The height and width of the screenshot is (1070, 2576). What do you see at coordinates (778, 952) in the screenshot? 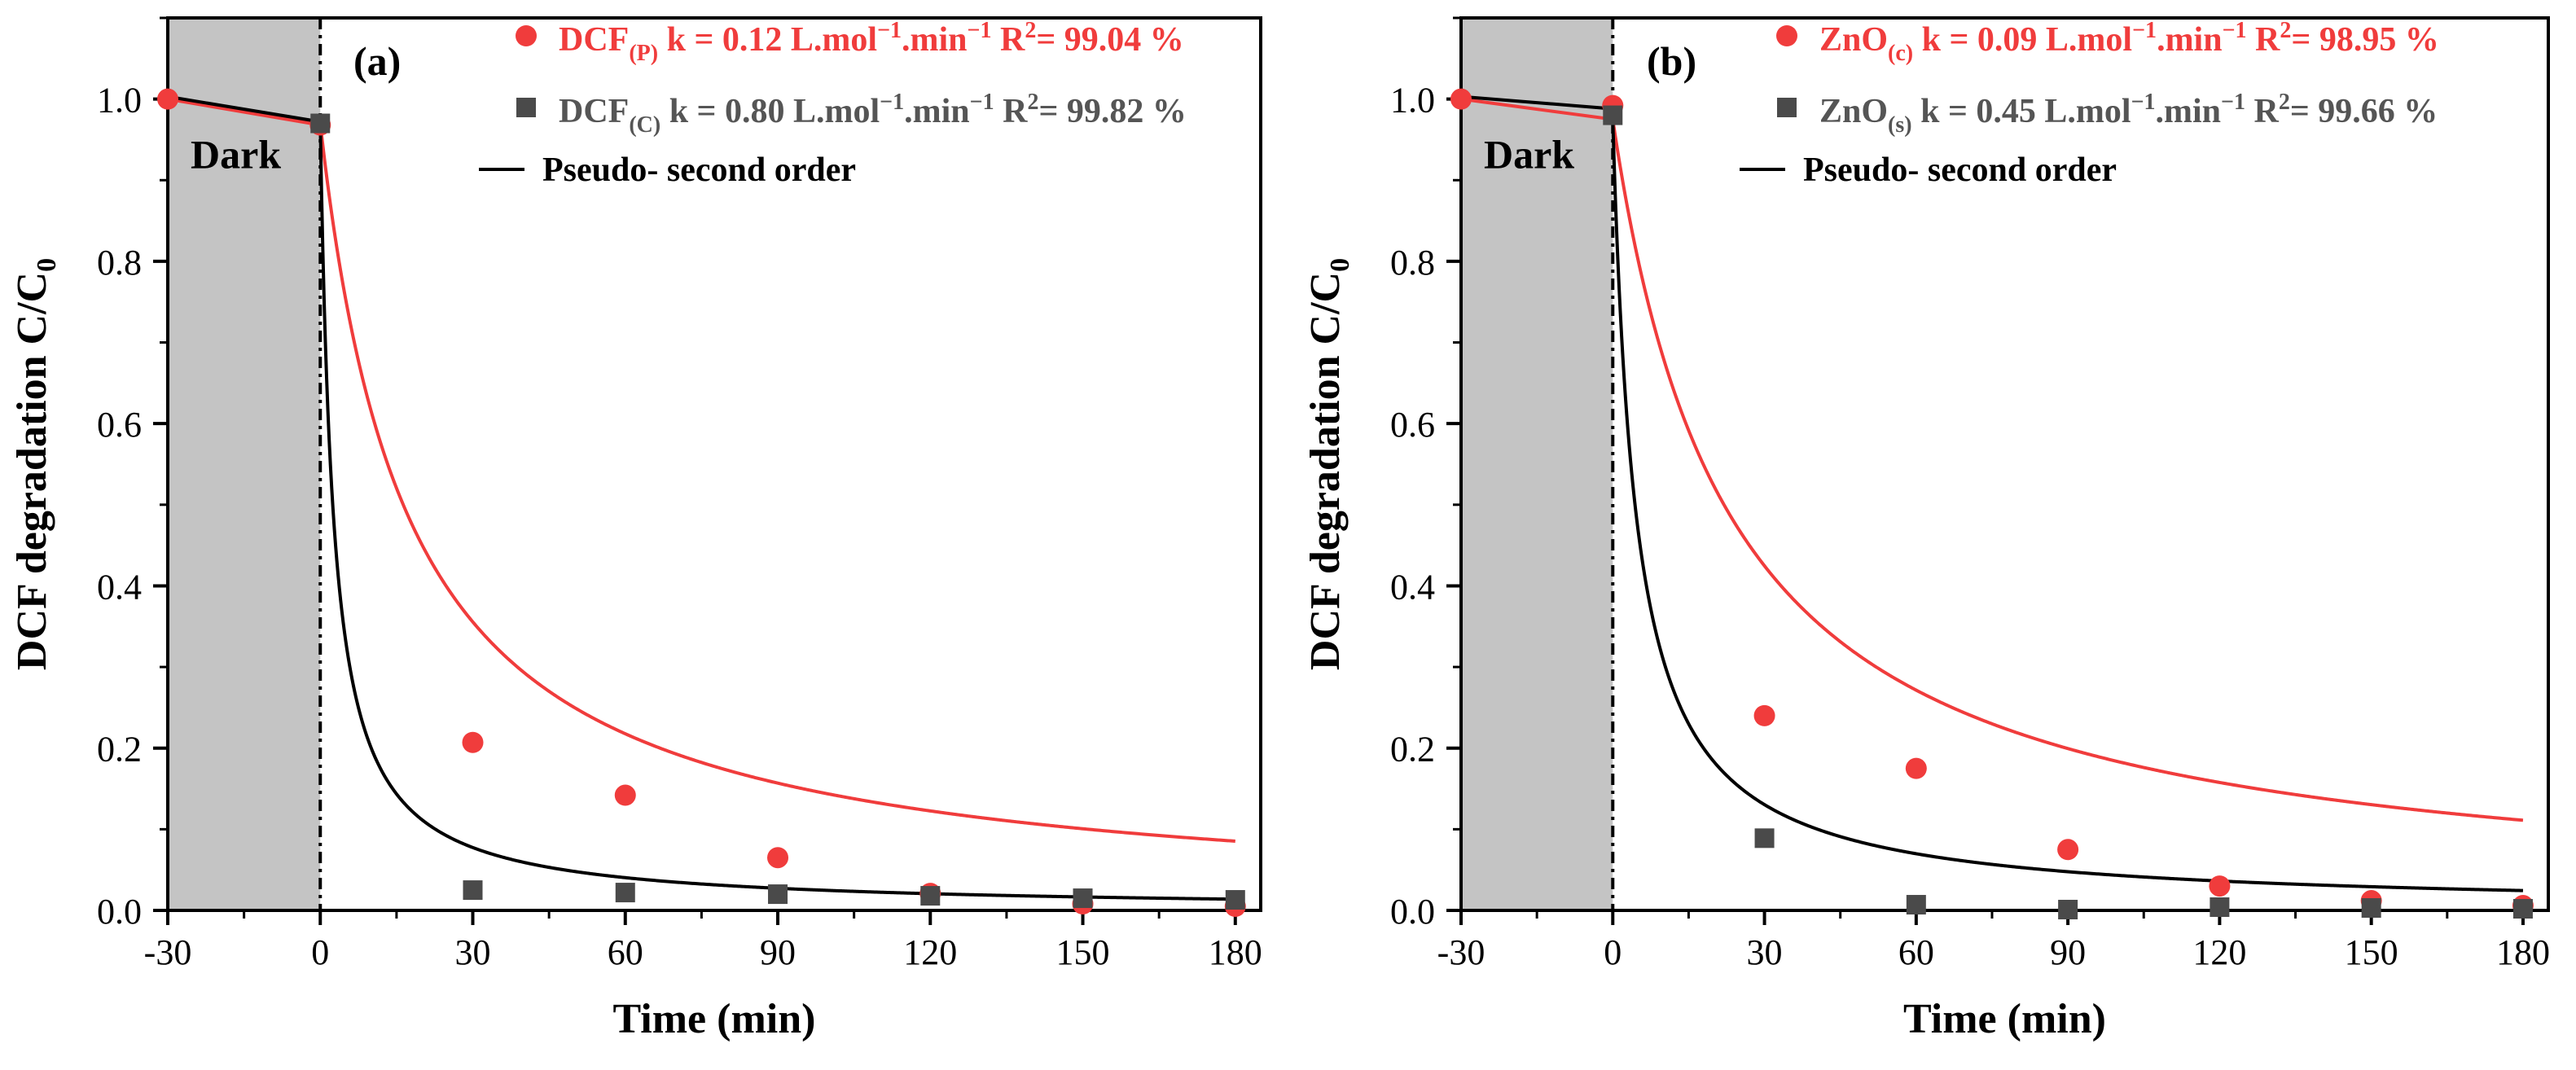
I see `x-tick-label: 90` at bounding box center [778, 952].